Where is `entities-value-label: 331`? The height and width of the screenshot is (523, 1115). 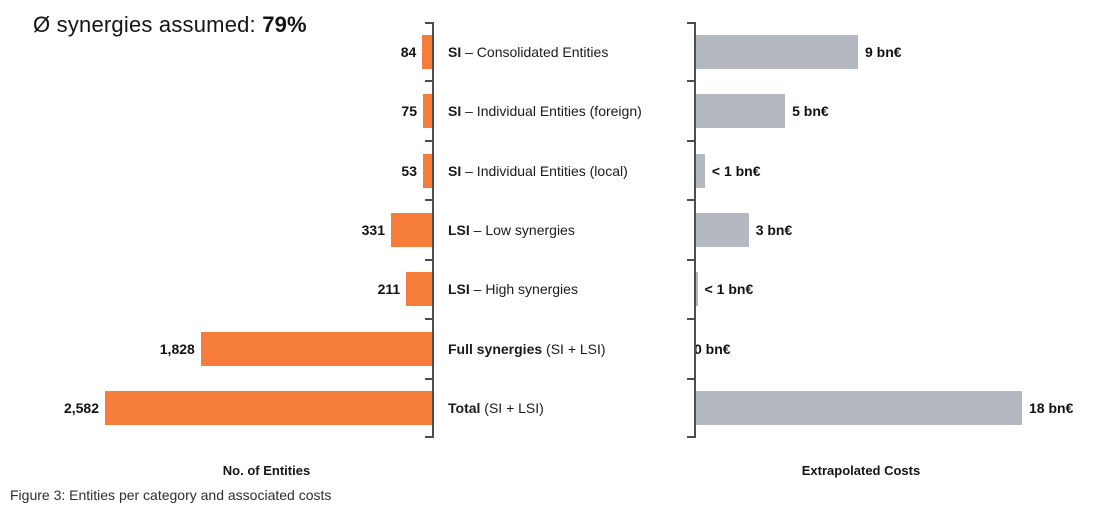 entities-value-label: 331 is located at coordinates (373, 229).